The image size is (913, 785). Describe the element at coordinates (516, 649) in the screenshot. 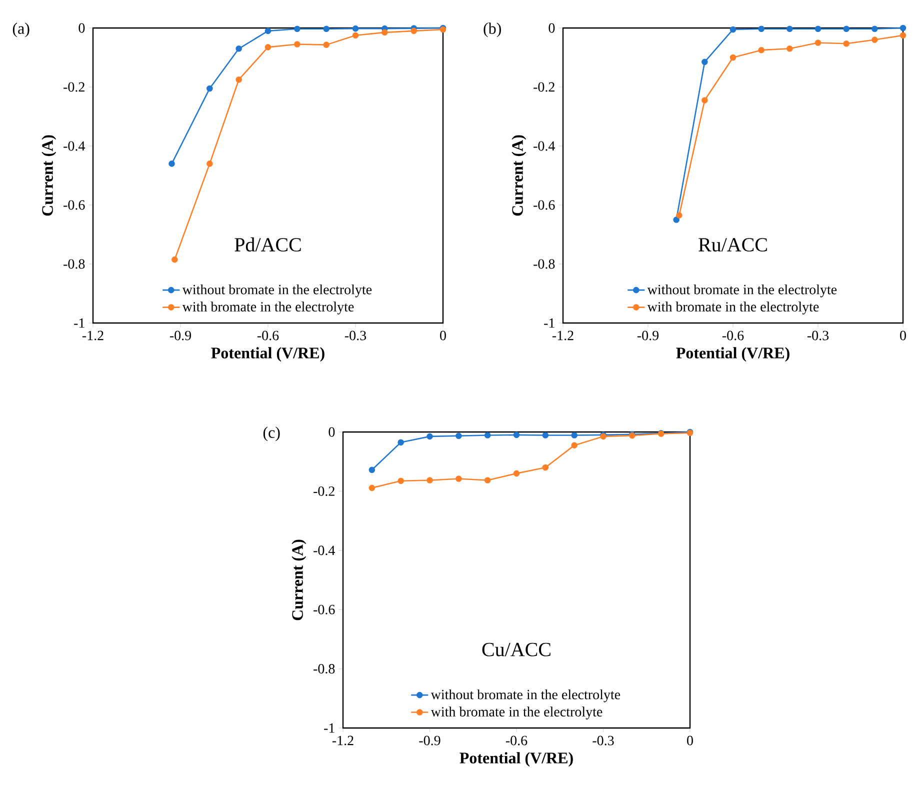

I see `text: Cu/ACC` at that location.